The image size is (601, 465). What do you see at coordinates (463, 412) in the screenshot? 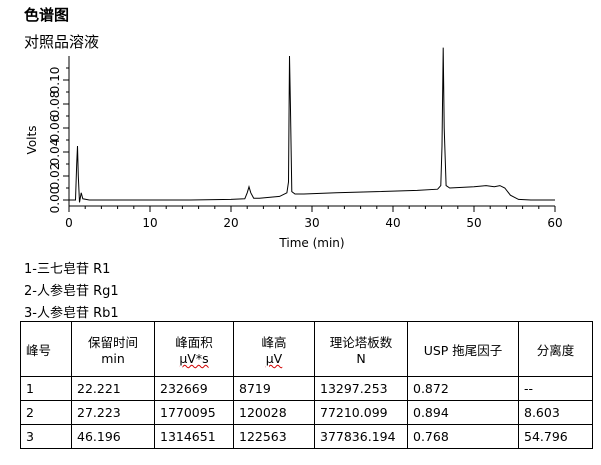
I see `table-cell: 0.894` at bounding box center [463, 412].